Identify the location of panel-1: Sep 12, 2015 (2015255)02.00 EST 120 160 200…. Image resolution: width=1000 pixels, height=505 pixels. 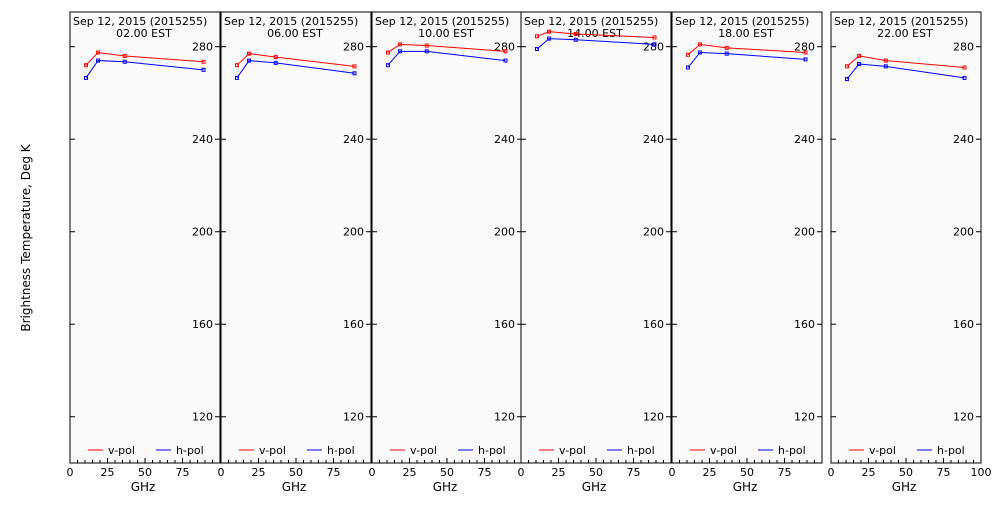
(144, 252).